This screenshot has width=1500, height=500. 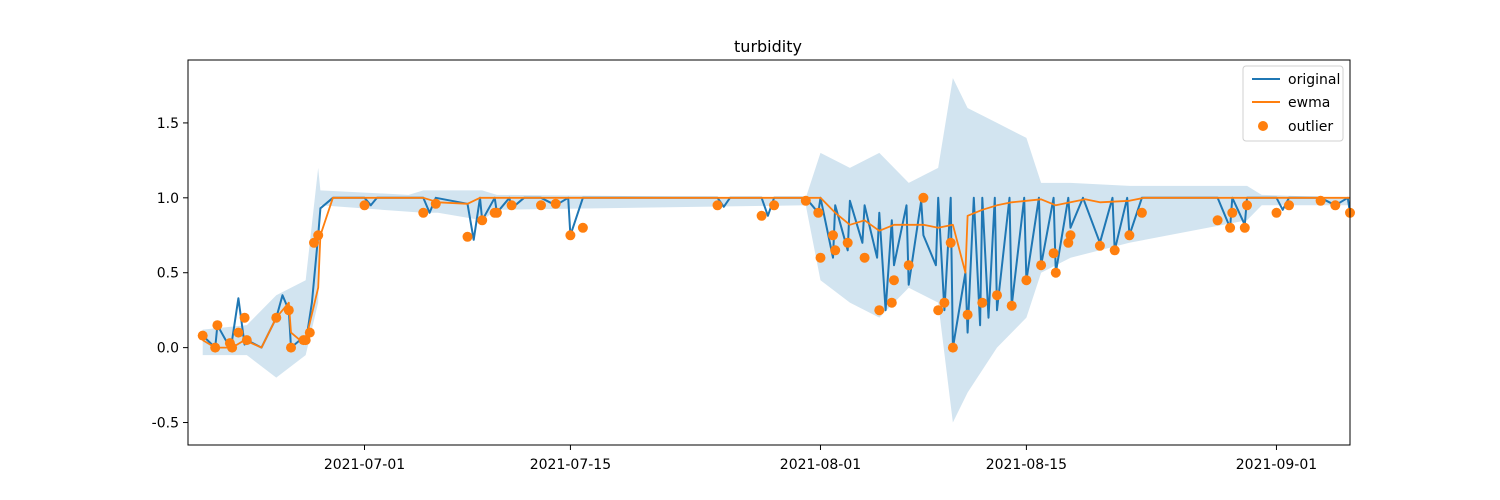 I want to click on legend-outlier-label: outlier, so click(x=1310, y=127).